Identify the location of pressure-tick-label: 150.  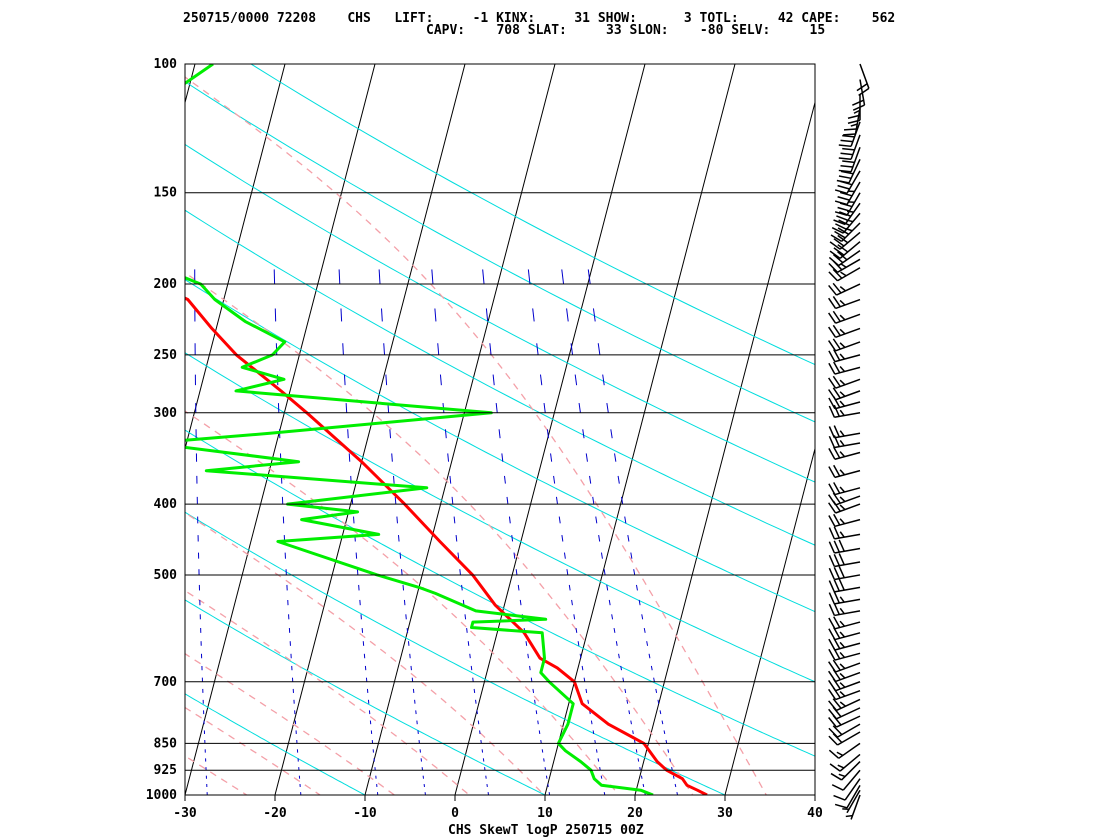
(166, 193).